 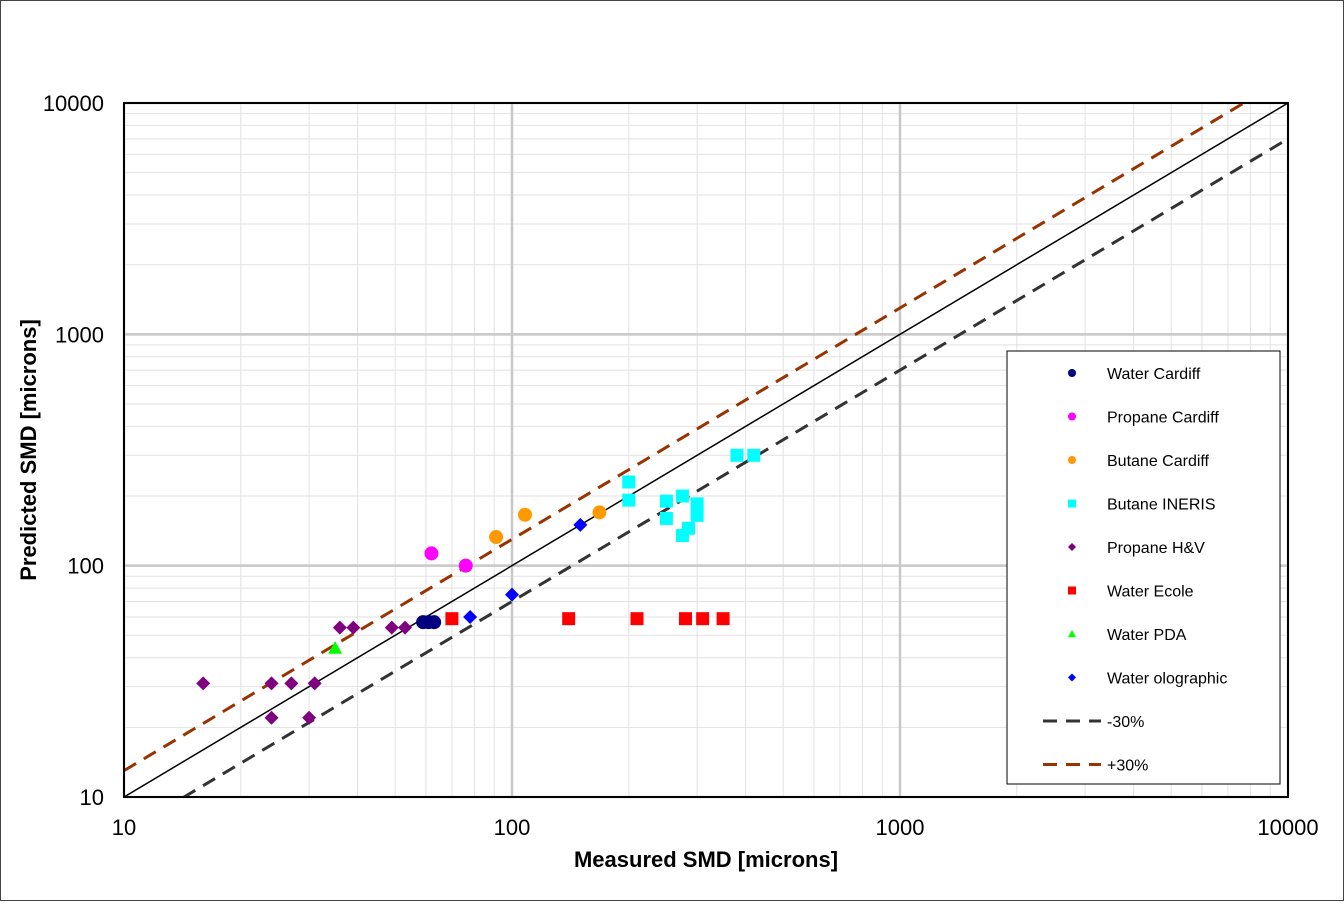 What do you see at coordinates (478, 586) in the screenshot?
I see `data-points` at bounding box center [478, 586].